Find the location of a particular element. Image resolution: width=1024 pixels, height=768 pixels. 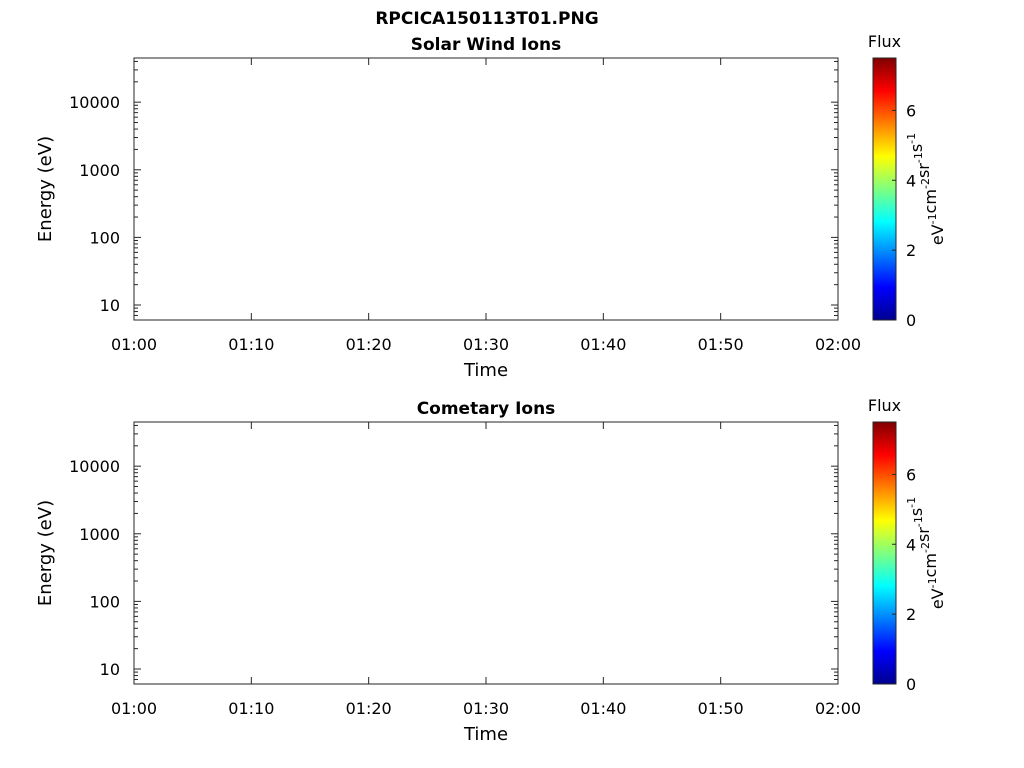

panel-title: Cometary Ions is located at coordinates (486, 409).